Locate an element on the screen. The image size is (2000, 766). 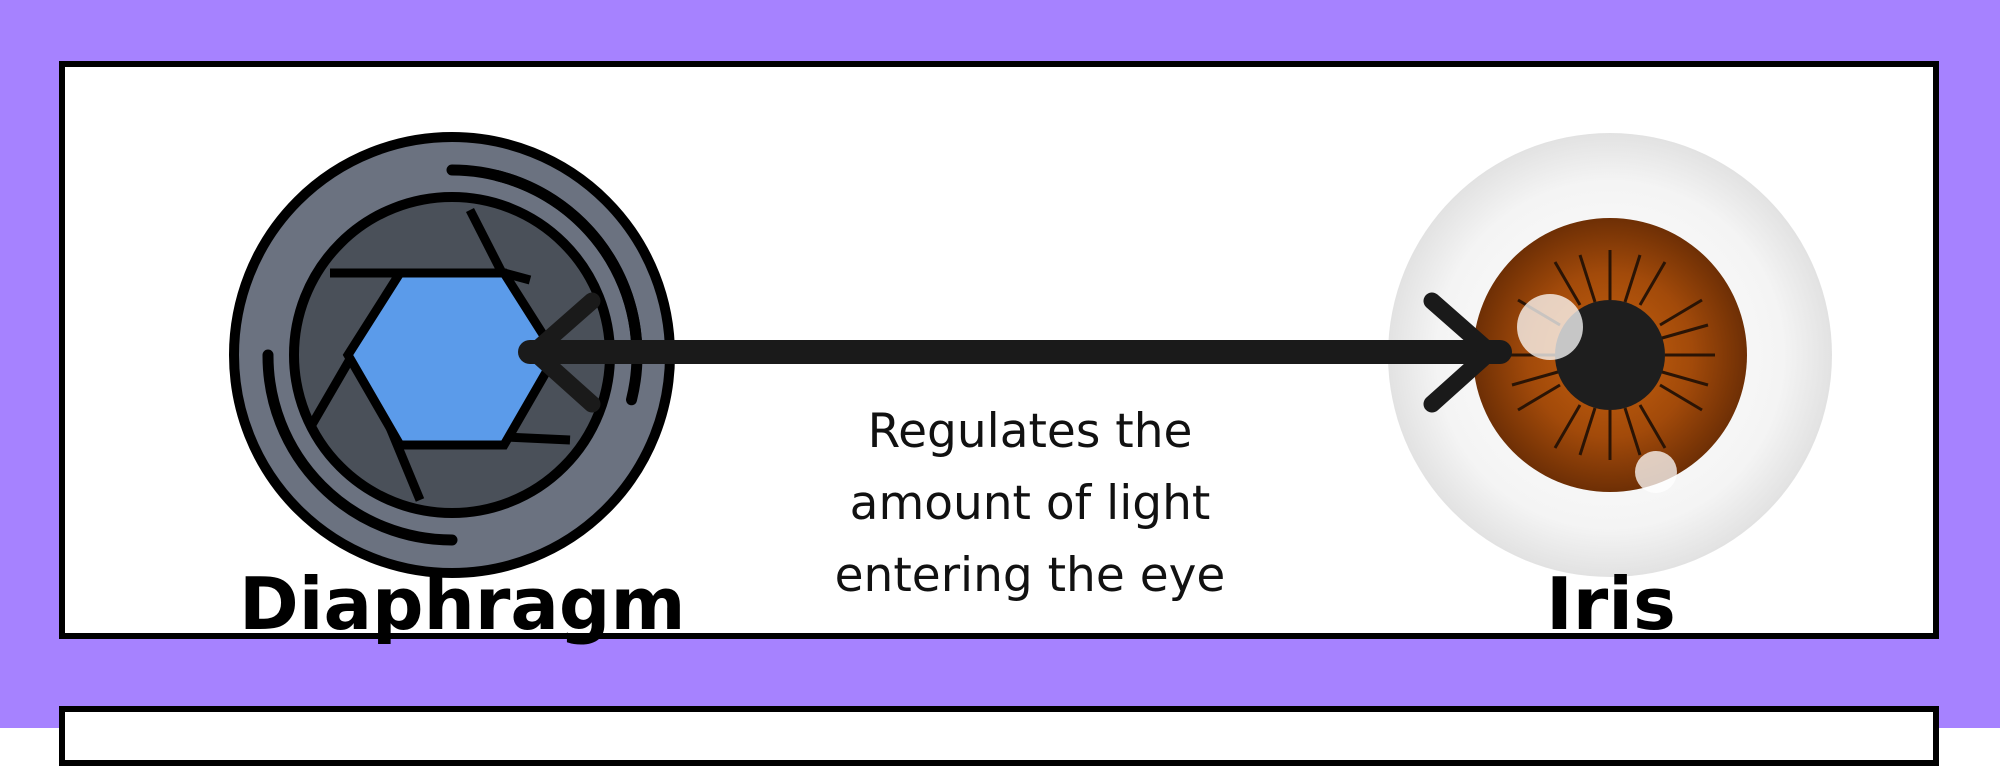
diaphragm-label: Diaphragm is located at coordinates (462, 604).